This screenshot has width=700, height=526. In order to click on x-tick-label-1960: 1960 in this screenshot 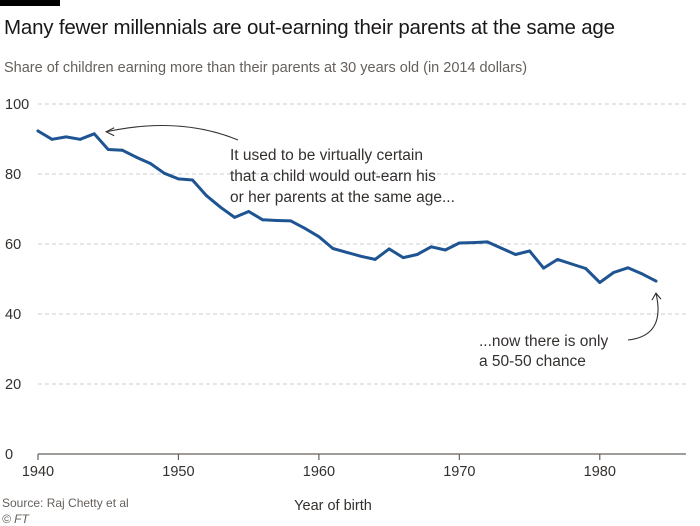, I will do `click(319, 472)`.